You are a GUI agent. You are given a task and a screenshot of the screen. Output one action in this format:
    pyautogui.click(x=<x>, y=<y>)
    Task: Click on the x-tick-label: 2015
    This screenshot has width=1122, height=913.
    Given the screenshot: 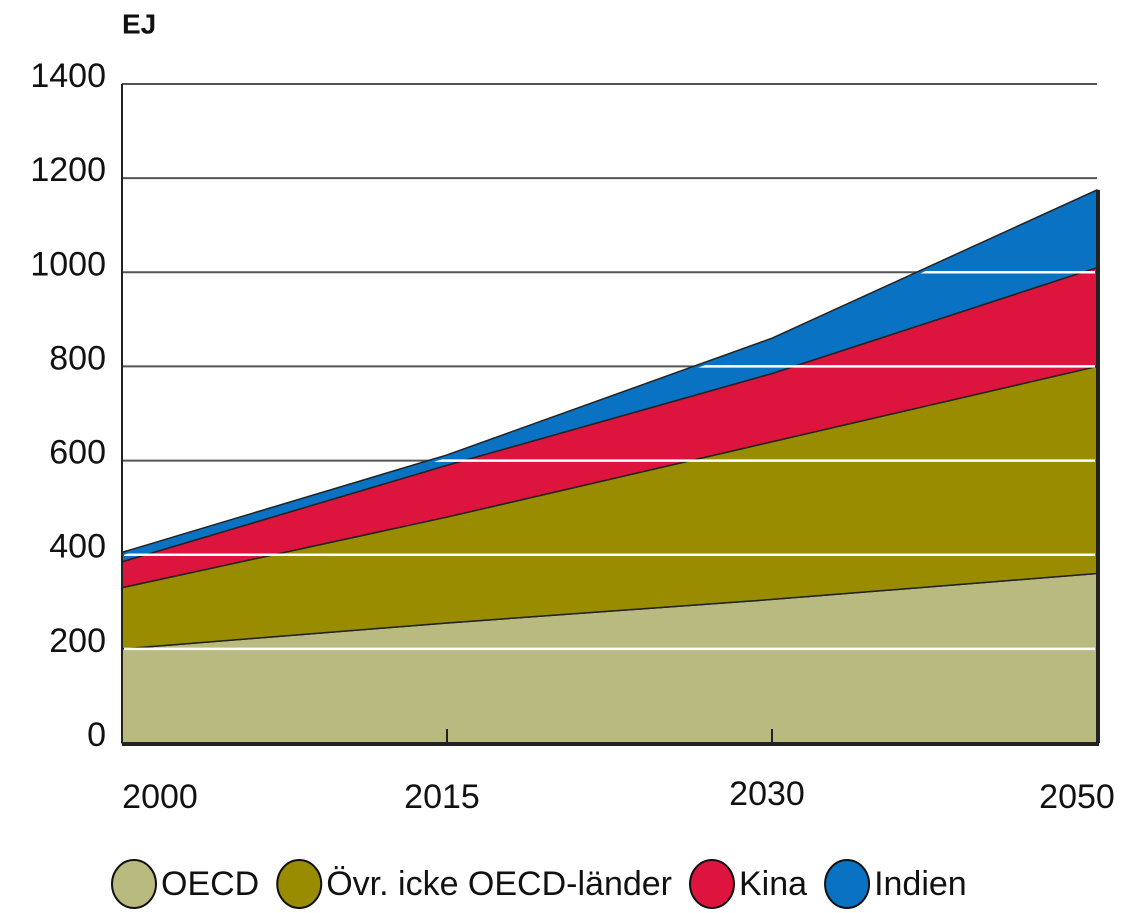 What is the action you would take?
    pyautogui.click(x=442, y=797)
    